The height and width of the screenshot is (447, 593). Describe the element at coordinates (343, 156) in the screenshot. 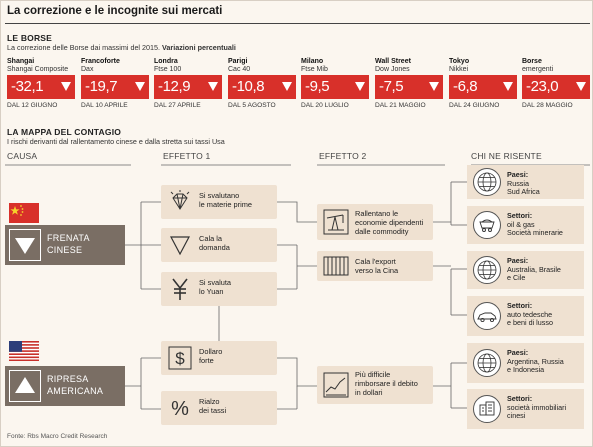

I see `column-header-effetto2: EFFETTO 2` at that location.